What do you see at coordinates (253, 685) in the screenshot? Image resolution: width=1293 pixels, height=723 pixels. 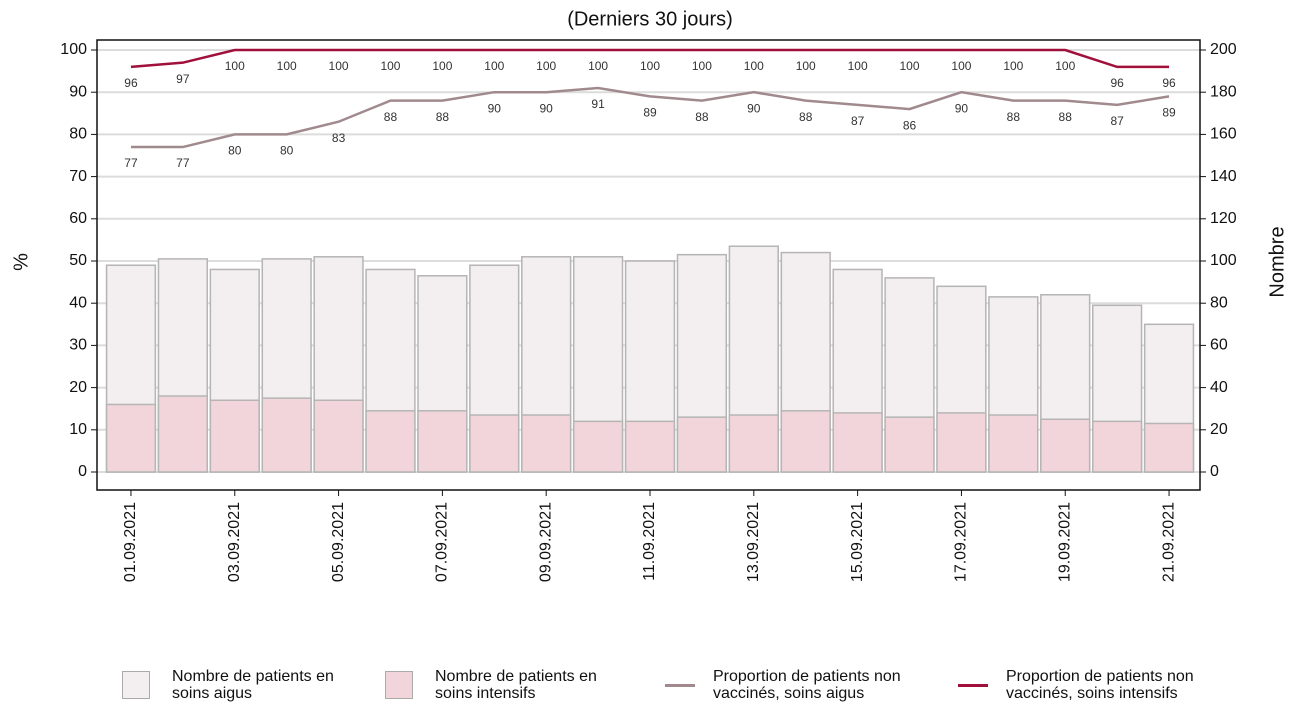 I see `legend-label: Nombre de patients en soins aigus` at bounding box center [253, 685].